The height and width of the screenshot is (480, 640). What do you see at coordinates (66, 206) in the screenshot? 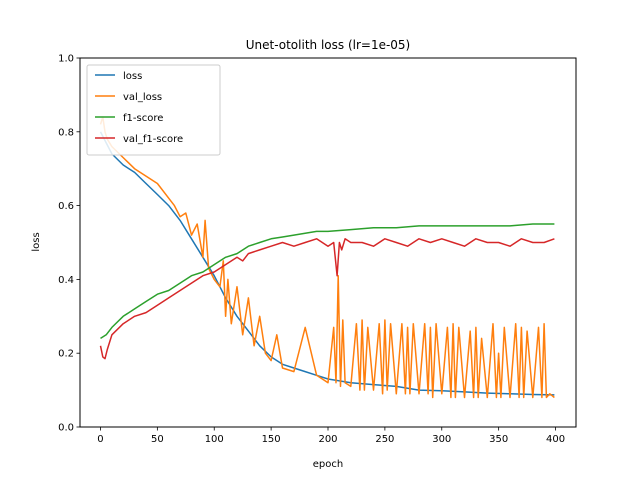
I see `y-tick-label-3: 0.6` at bounding box center [66, 206].